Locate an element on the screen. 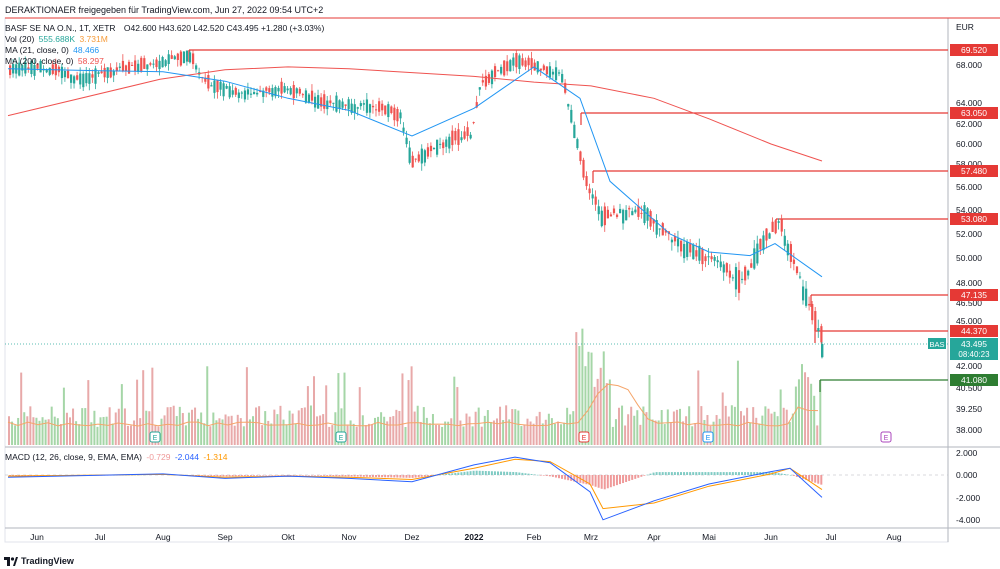 This screenshot has height=569, width=1000. x-tick-label: Mai is located at coordinates (709, 537).